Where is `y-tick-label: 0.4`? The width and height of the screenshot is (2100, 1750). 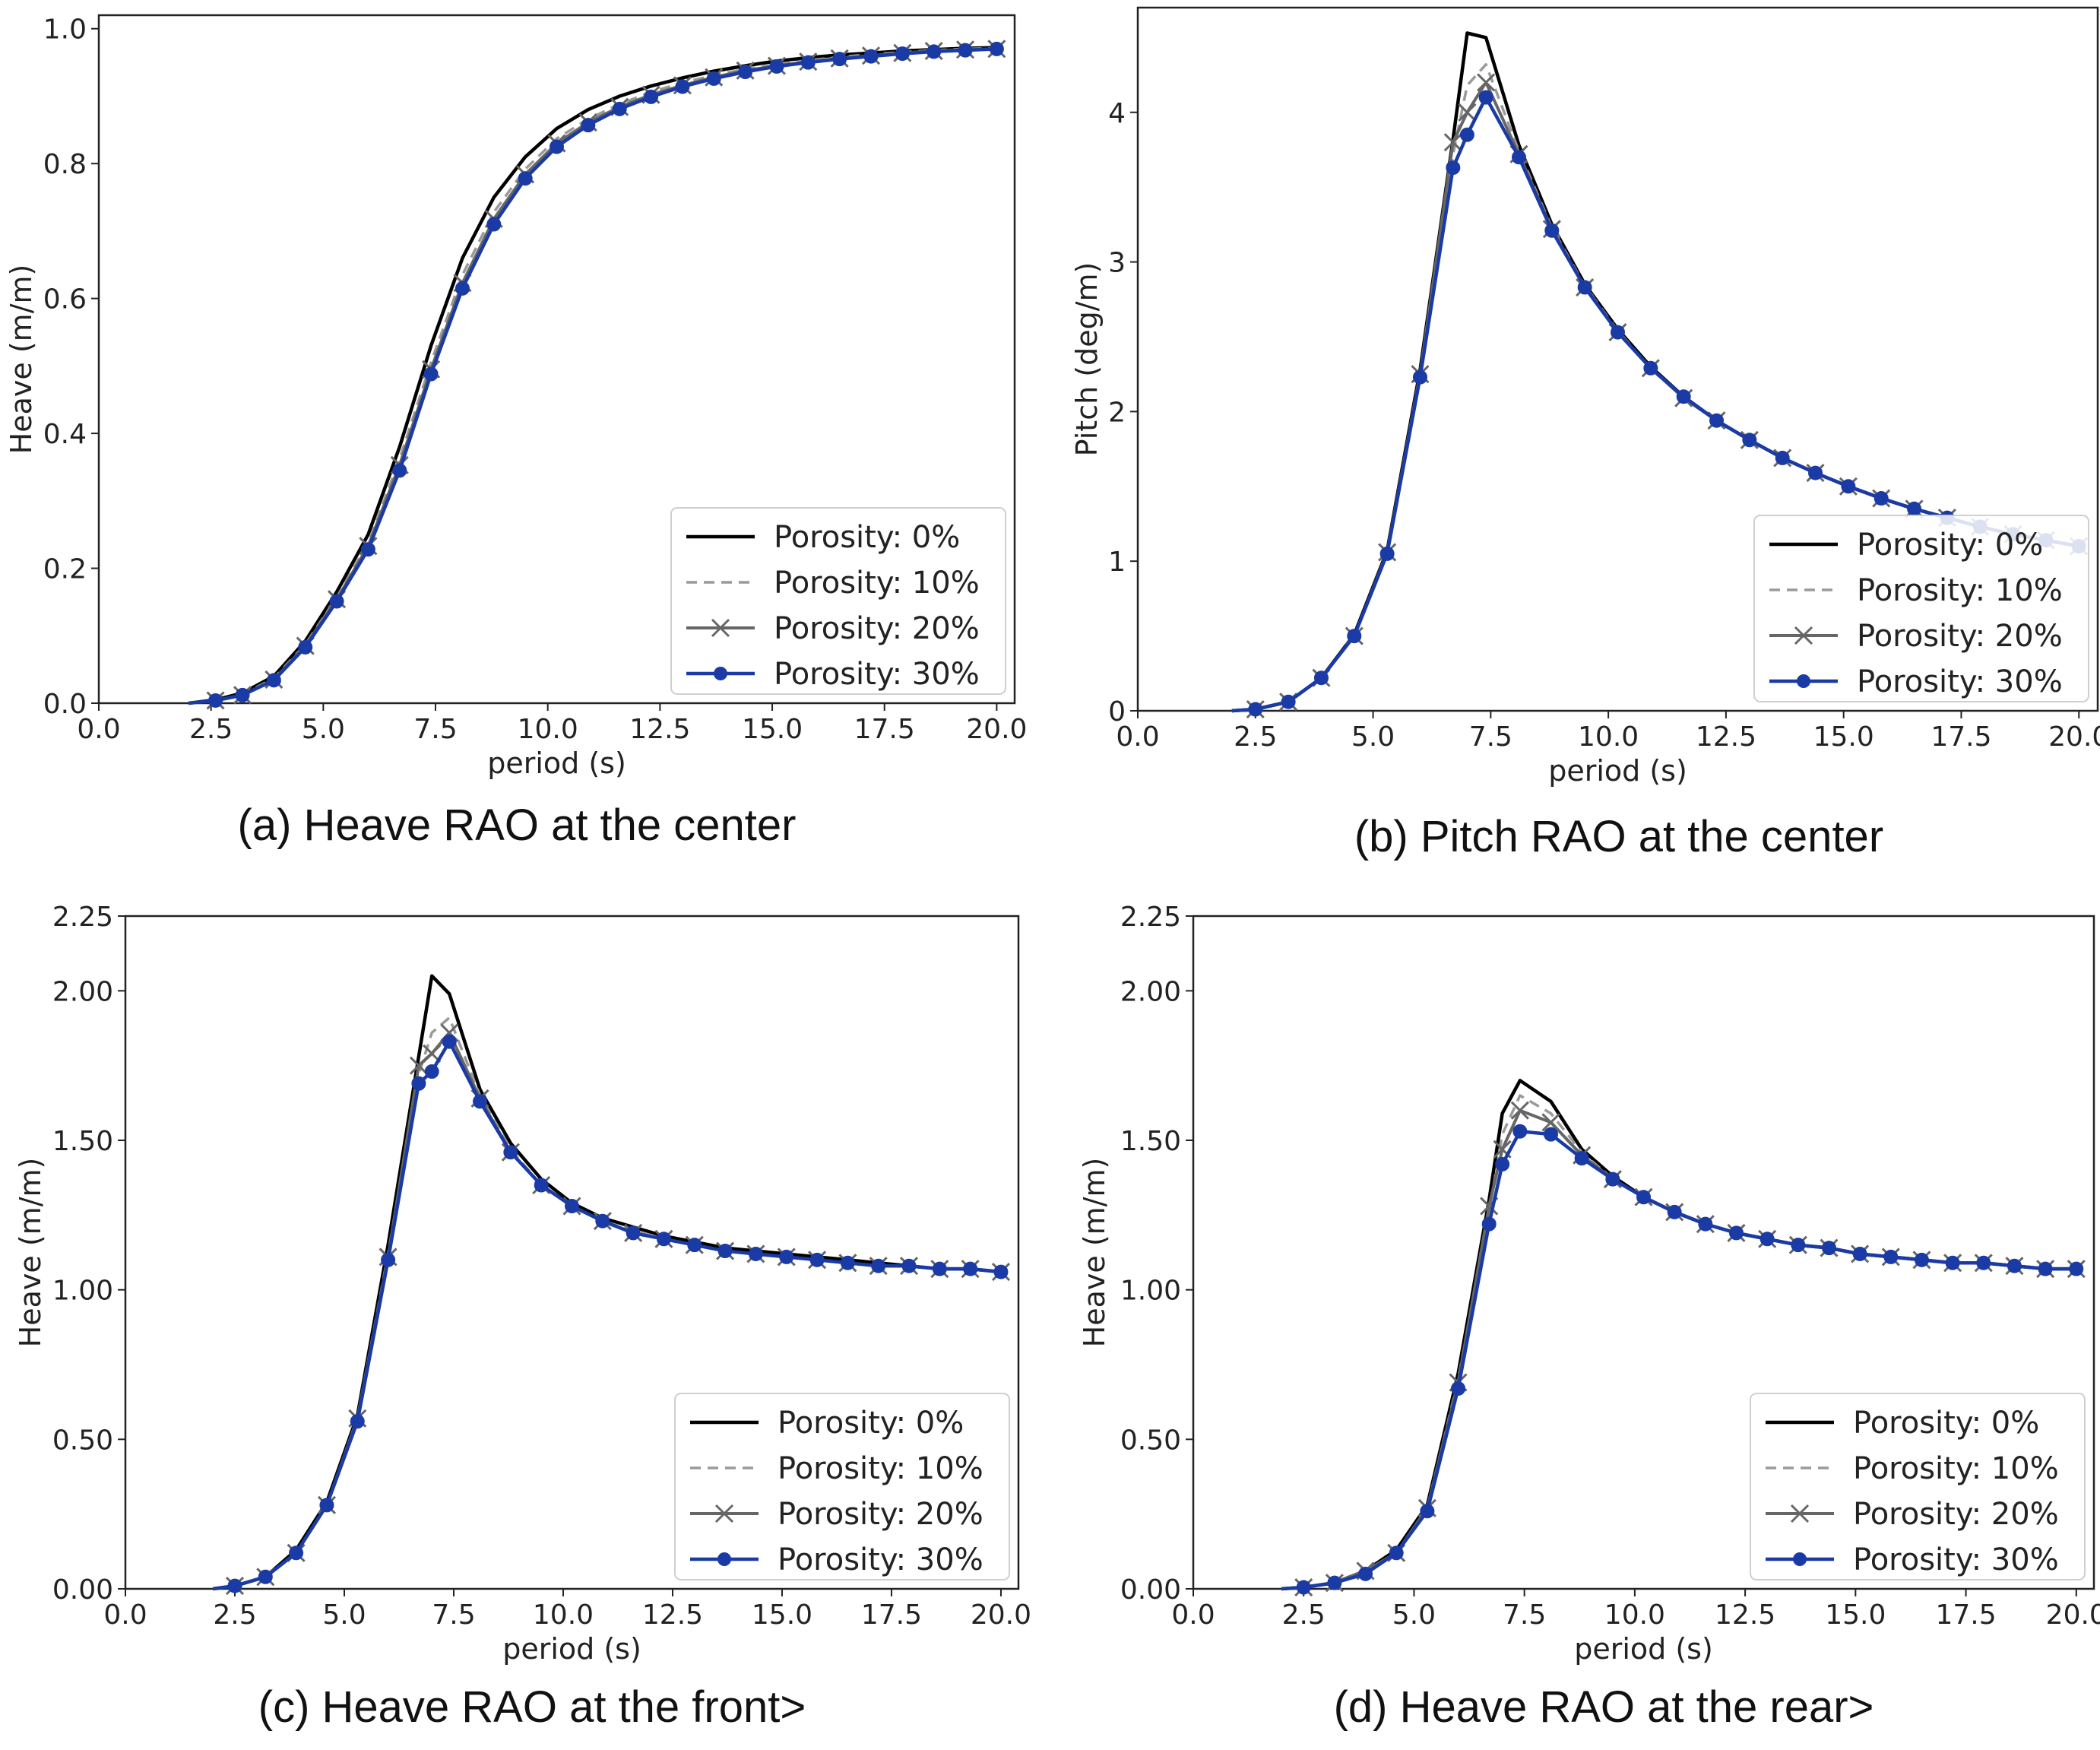
y-tick-label: 0.4 is located at coordinates (65, 434).